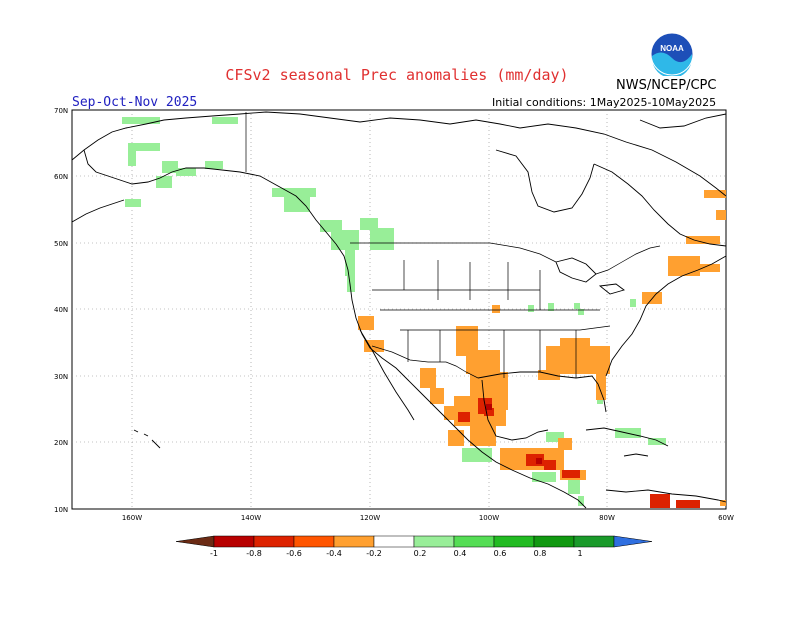 The image size is (800, 618). Describe the element at coordinates (540, 553) in the screenshot. I see `colorbar-tick-label: 0.8` at that location.